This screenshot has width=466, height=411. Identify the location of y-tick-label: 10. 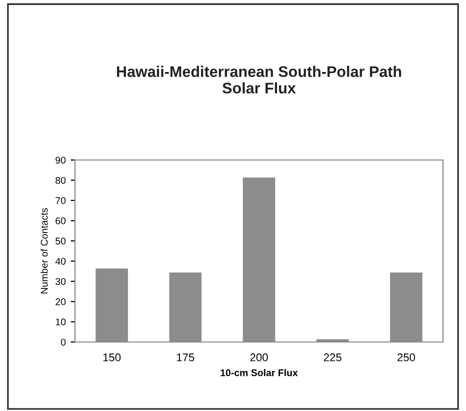
(61, 322).